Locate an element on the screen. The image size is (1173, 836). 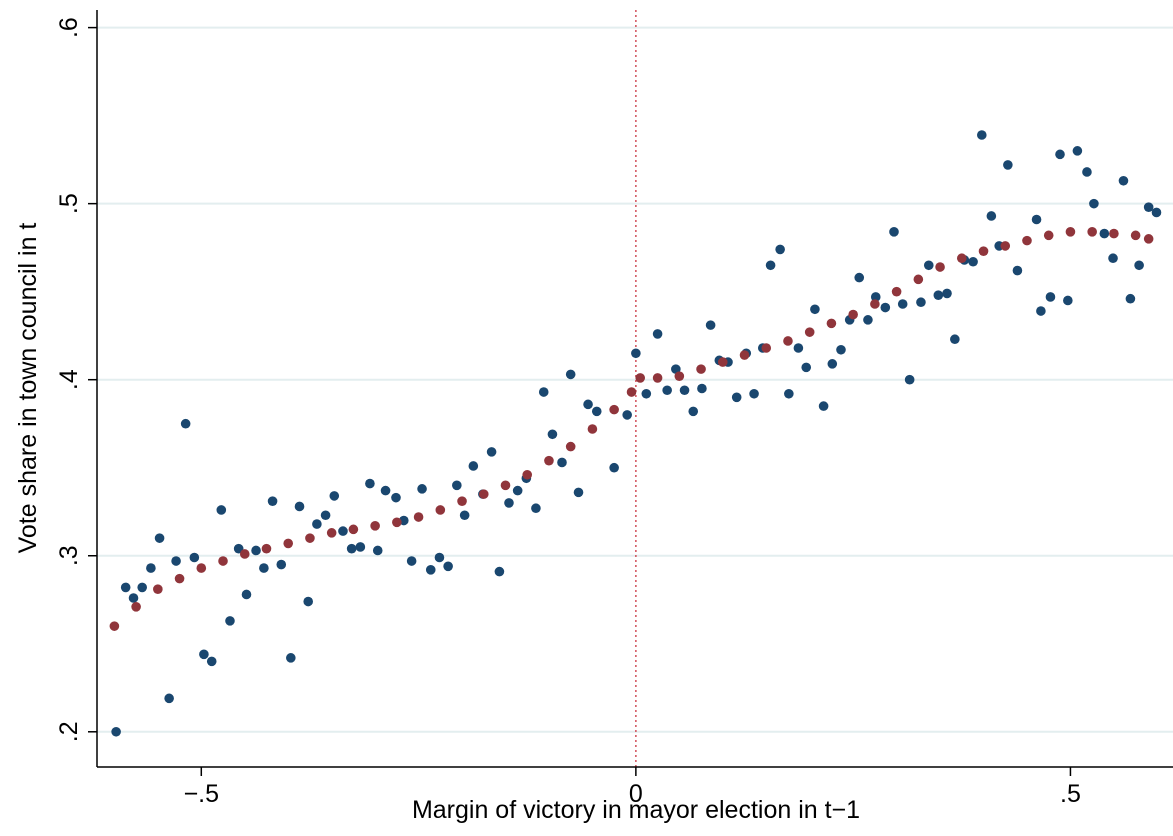
x-tick-label: −.5 is located at coordinates (201, 794).